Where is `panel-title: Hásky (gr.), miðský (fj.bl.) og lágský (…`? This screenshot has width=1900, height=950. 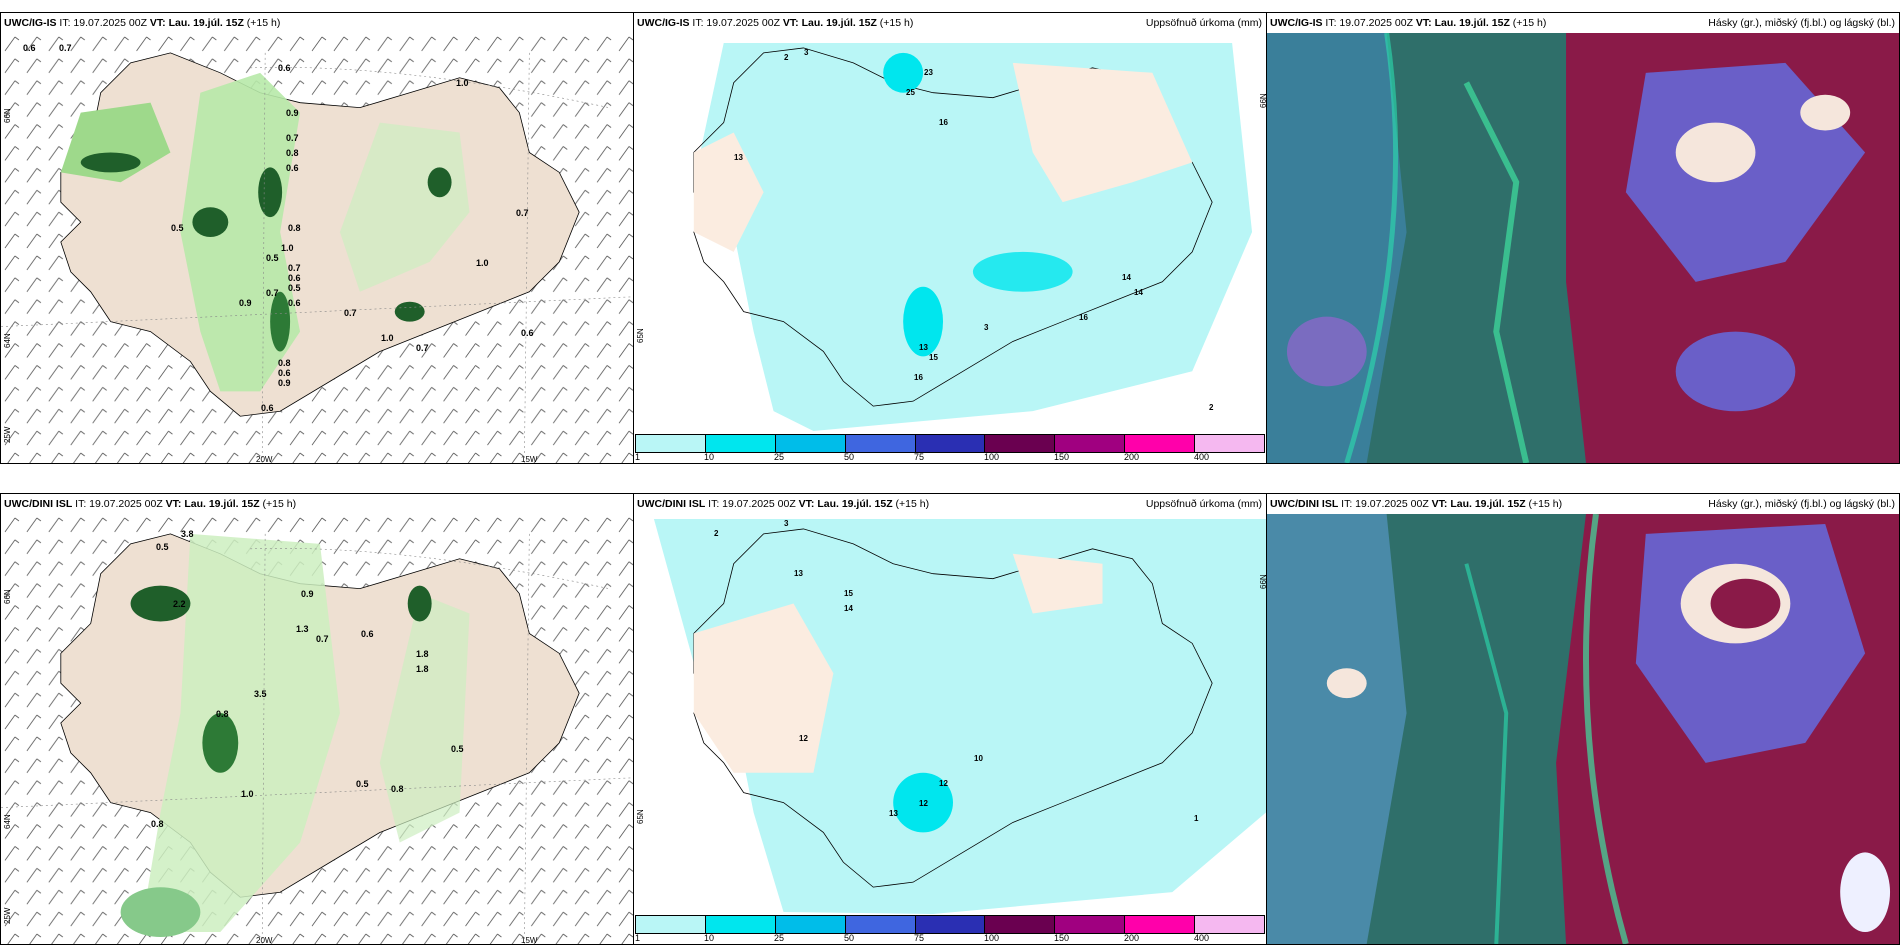 panel-title: Hásky (gr.), miðský (fj.bl.) og lágský (… is located at coordinates (1801, 504).